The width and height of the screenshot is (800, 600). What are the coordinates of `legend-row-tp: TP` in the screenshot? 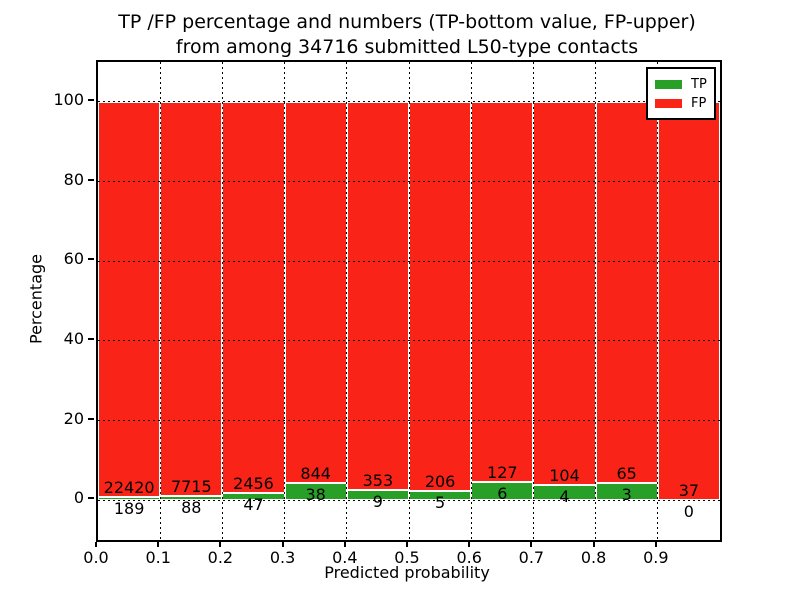 It's located at (681, 84).